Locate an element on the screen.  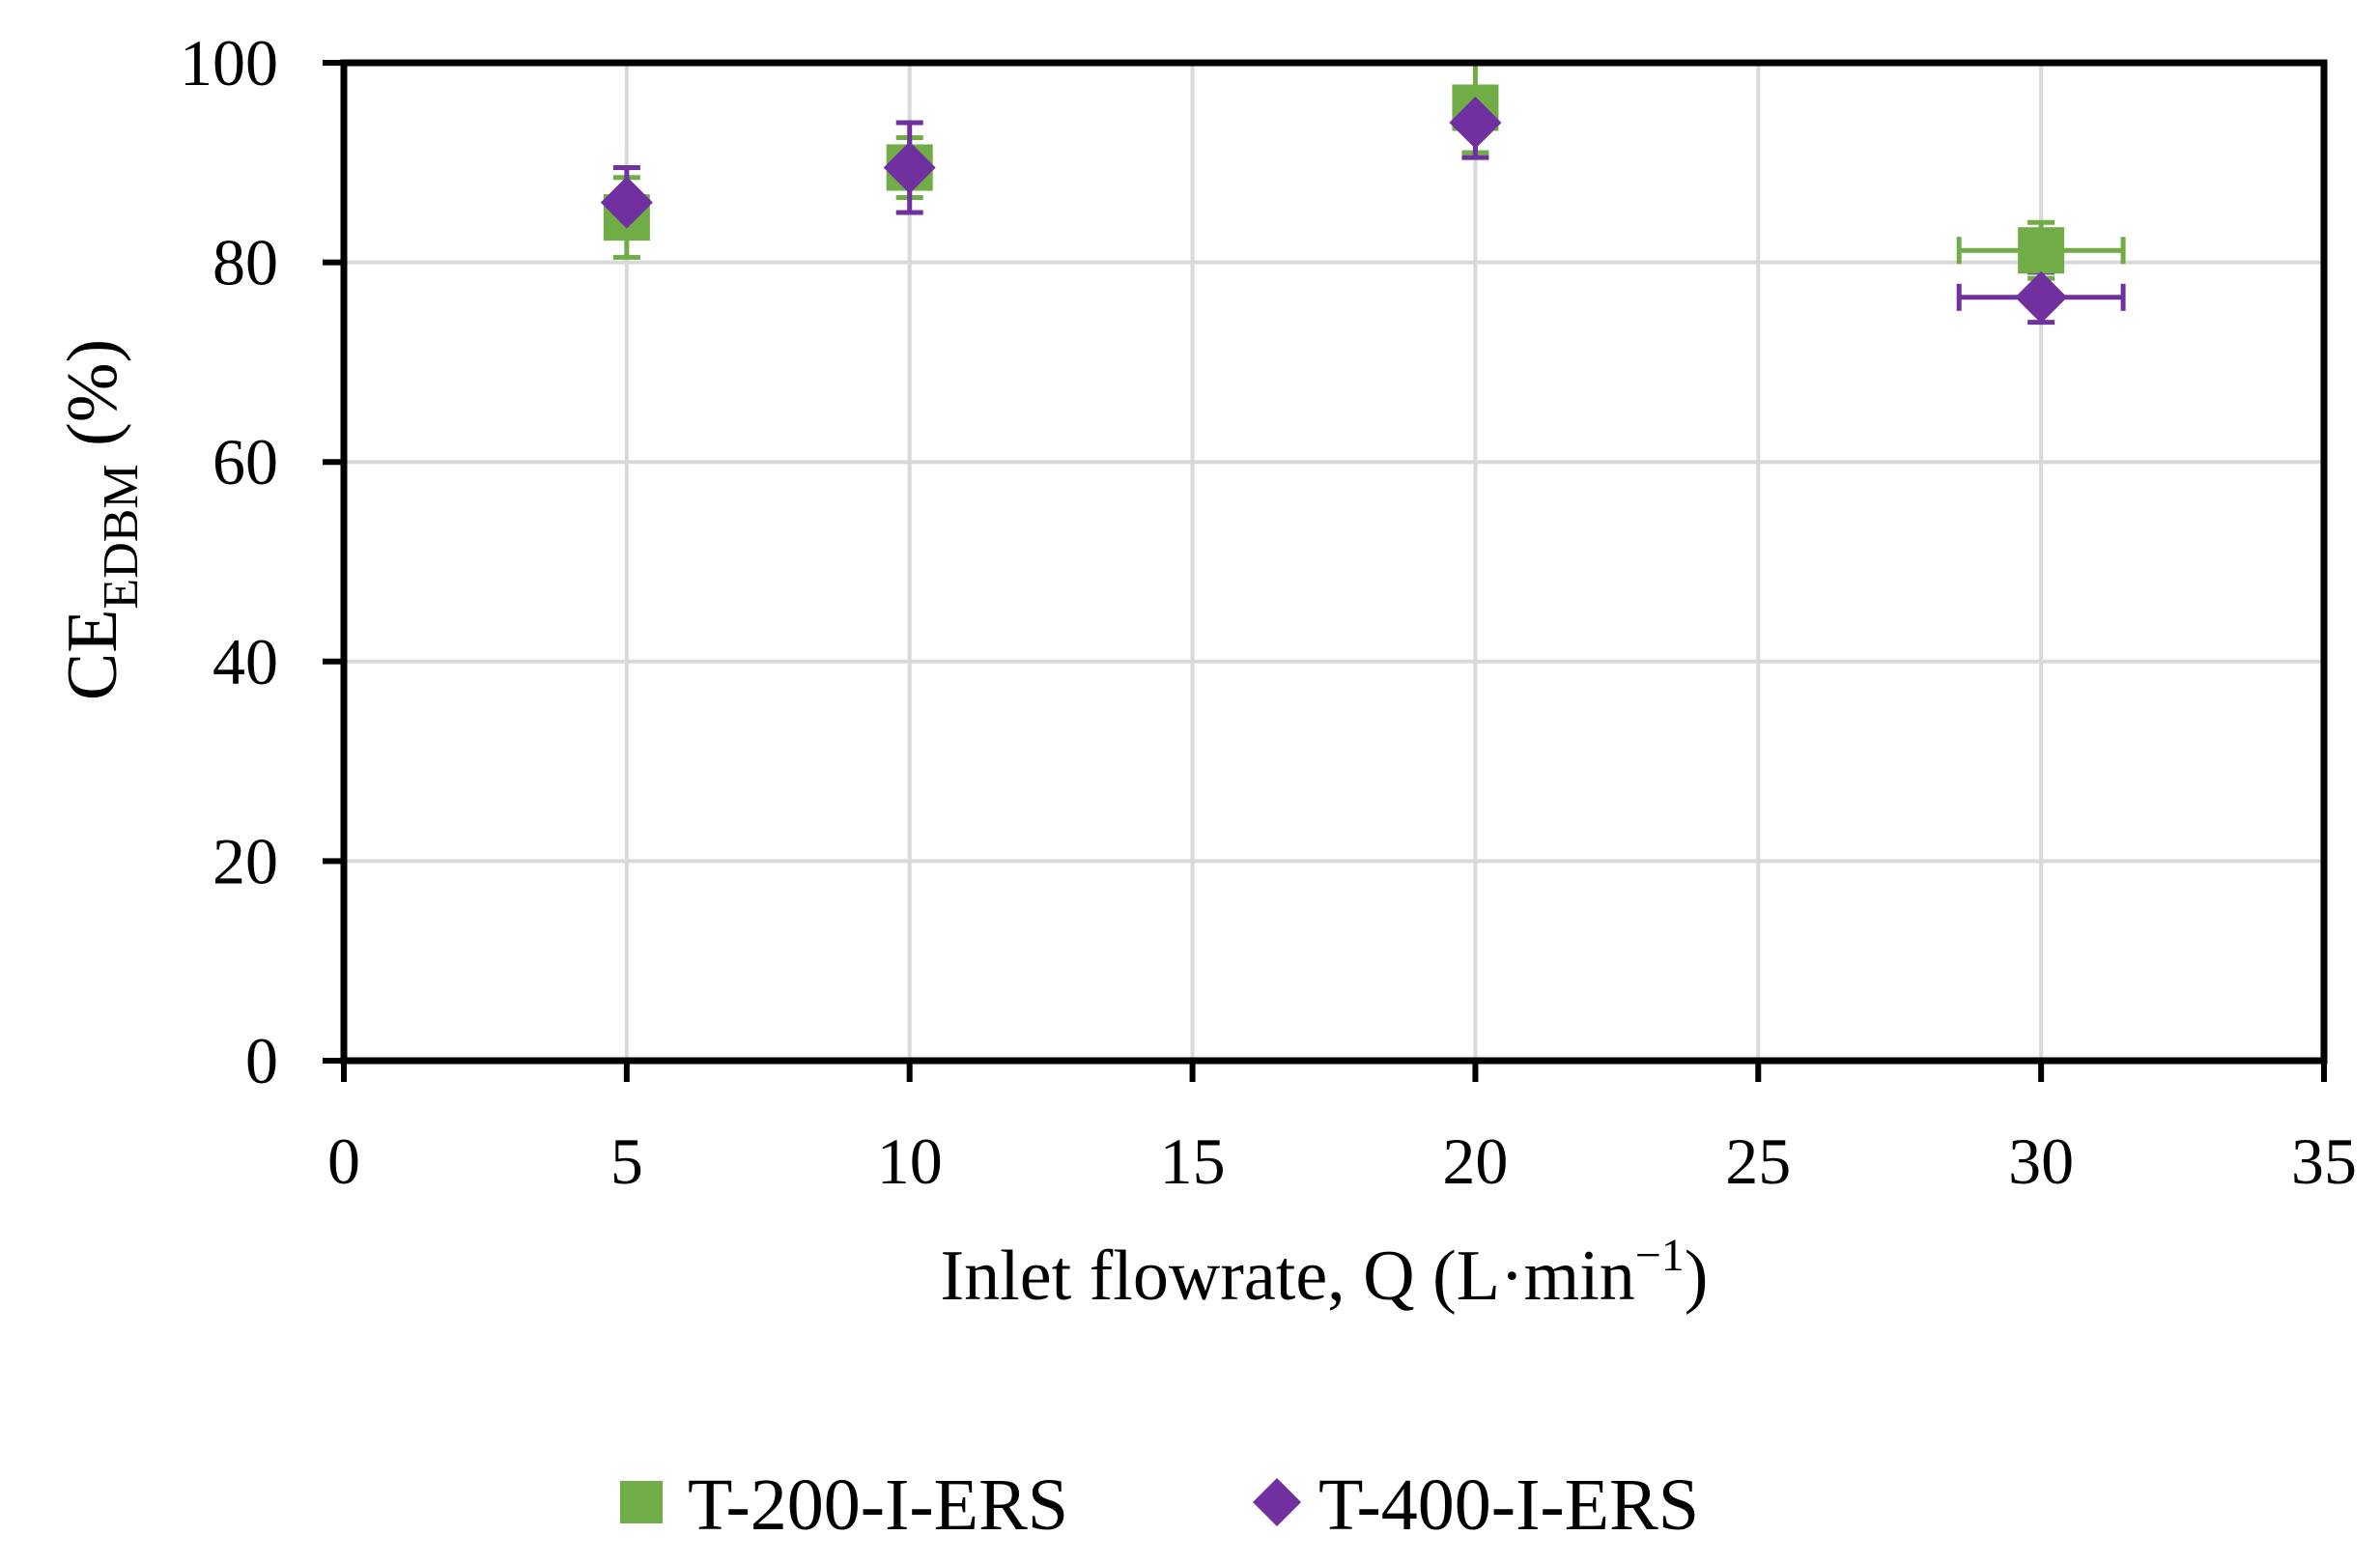
data-markers is located at coordinates (1334, 204).